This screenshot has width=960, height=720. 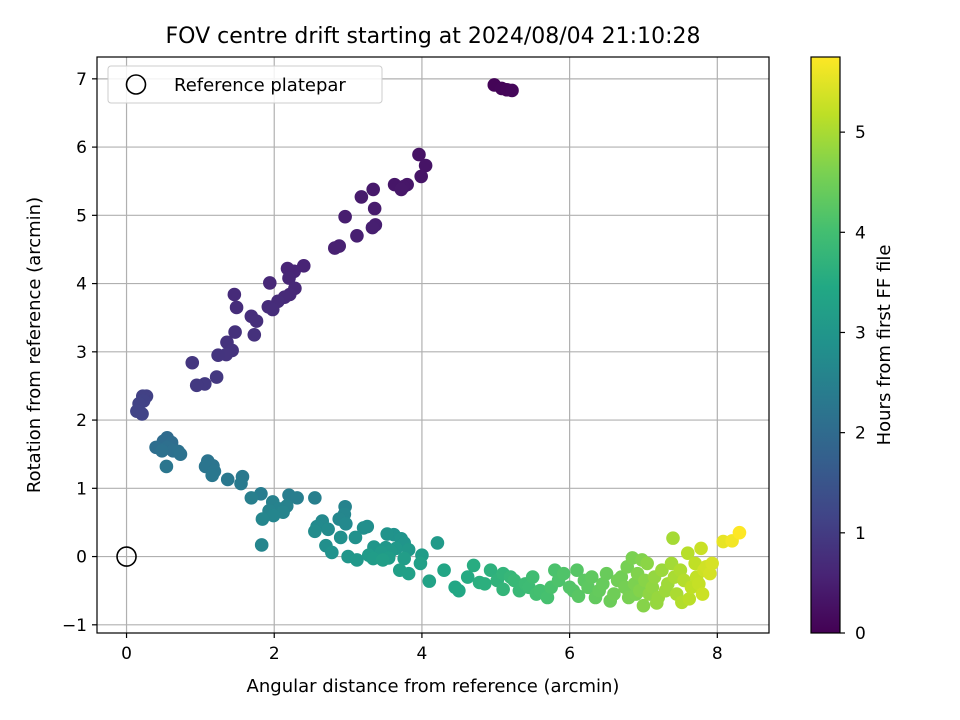 I want to click on x-axis-ticks: 0 2 4 6 8, so click(x=422, y=648).